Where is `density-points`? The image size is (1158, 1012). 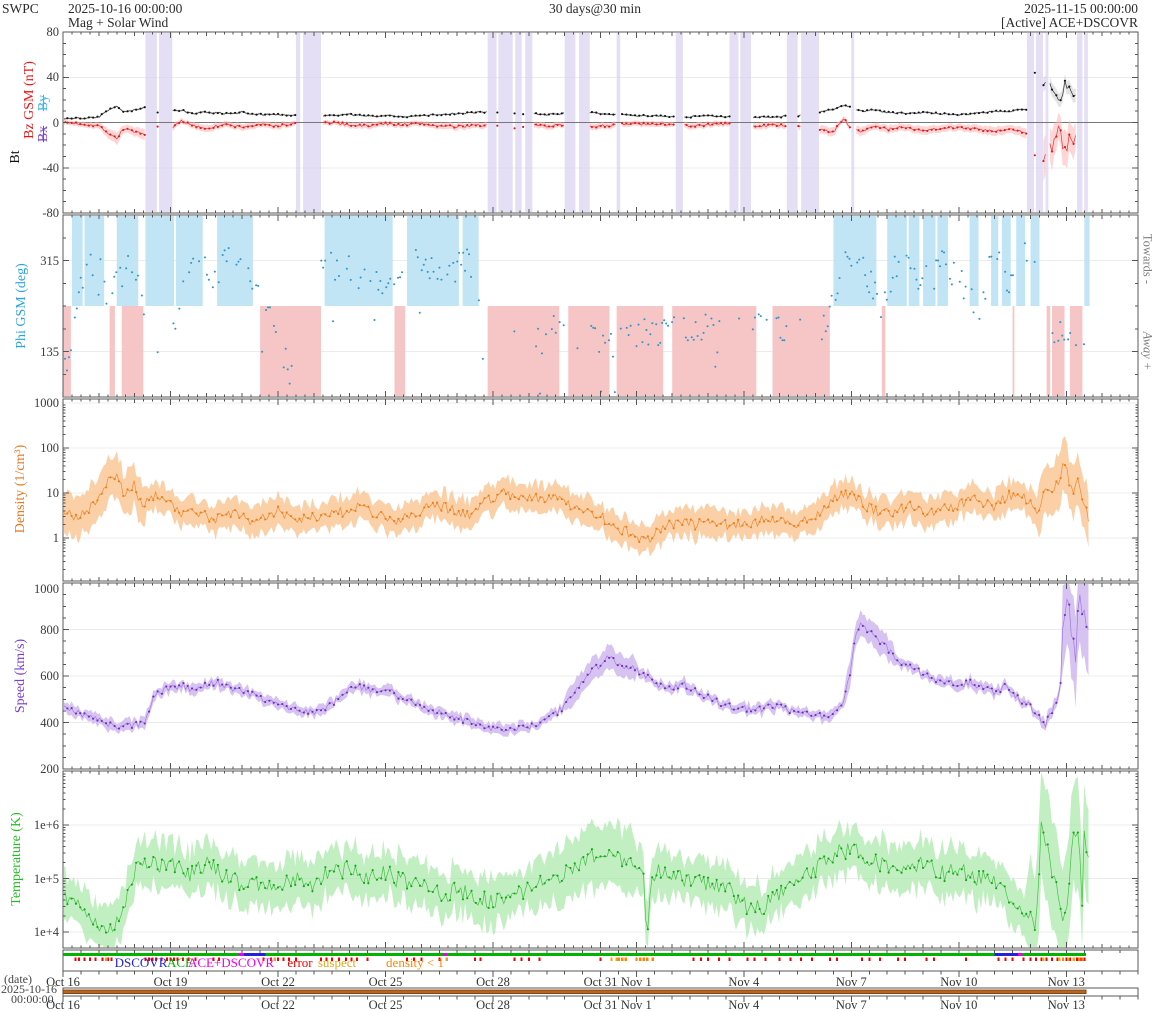 density-points is located at coordinates (576, 504).